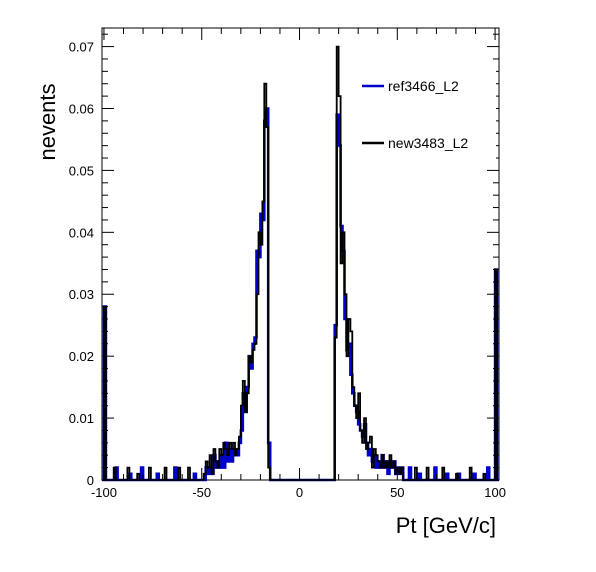 The width and height of the screenshot is (596, 572). What do you see at coordinates (428, 143) in the screenshot?
I see `legend-label-new3483: new3483_L2` at bounding box center [428, 143].